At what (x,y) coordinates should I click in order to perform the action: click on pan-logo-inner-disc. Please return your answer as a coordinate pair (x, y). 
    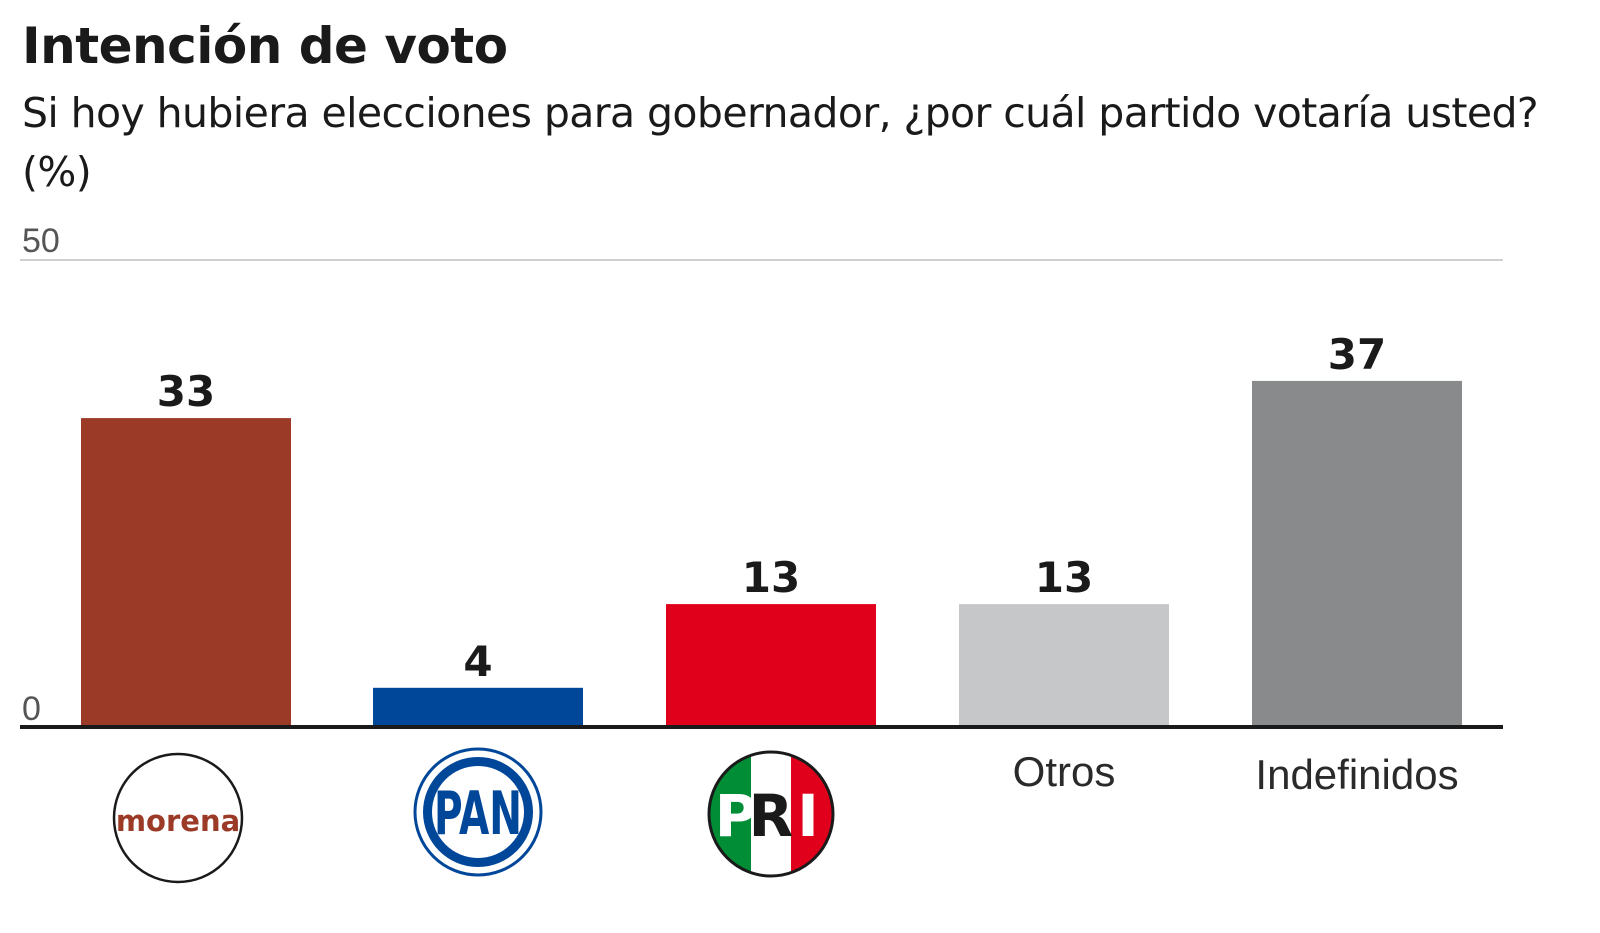
    Looking at the image, I should click on (478, 812).